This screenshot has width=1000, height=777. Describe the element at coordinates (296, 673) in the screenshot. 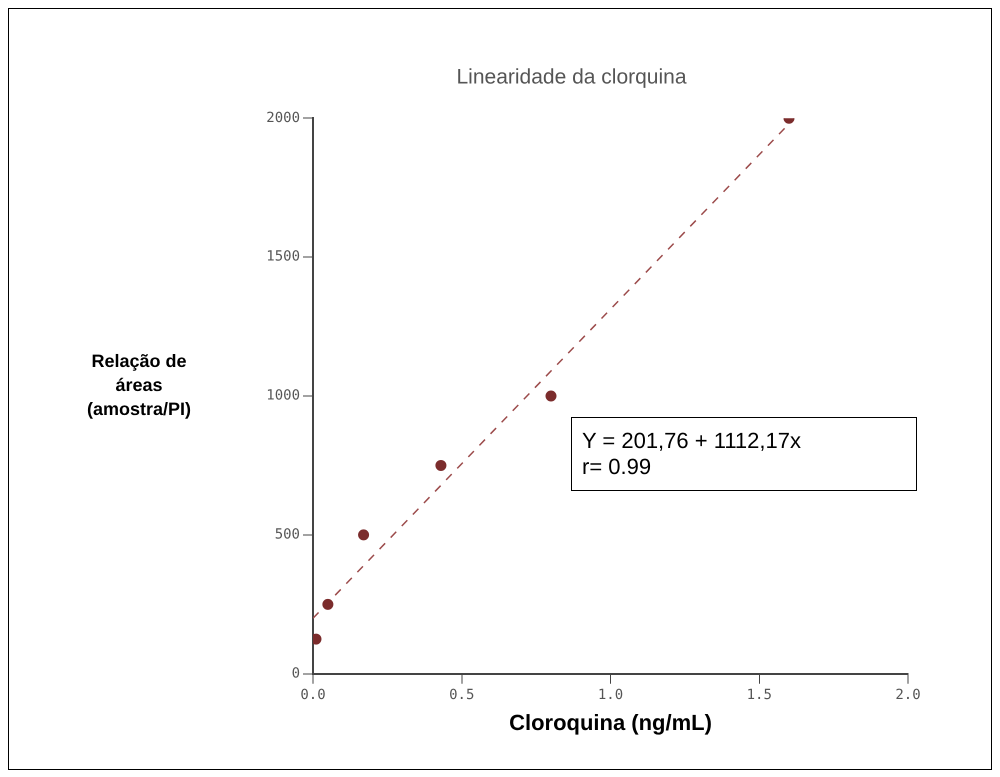

I see `y-tick-label: 0` at that location.